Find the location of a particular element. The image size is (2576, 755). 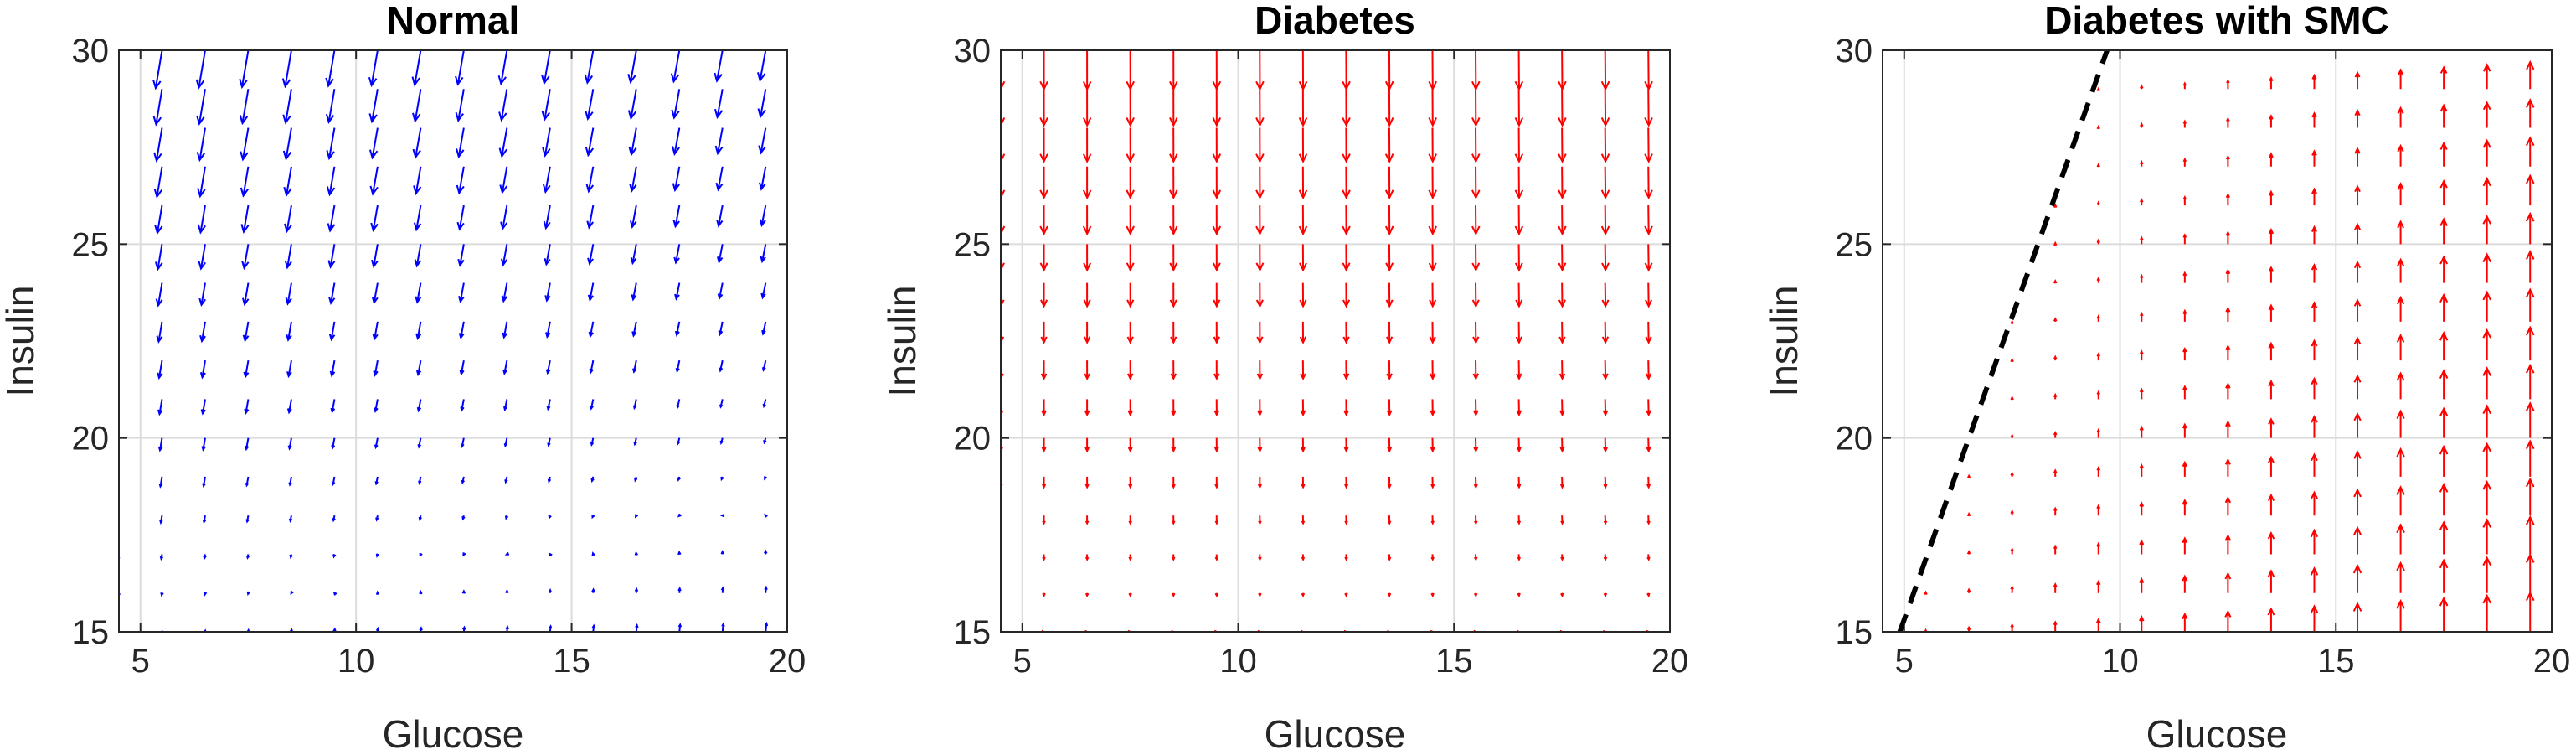

y-tick-label: 15 is located at coordinates (973, 632).